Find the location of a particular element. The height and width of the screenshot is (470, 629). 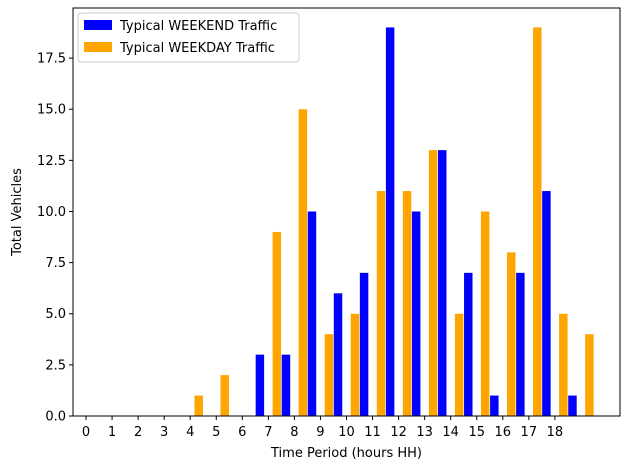

bar-series1-x19 is located at coordinates (589, 375).